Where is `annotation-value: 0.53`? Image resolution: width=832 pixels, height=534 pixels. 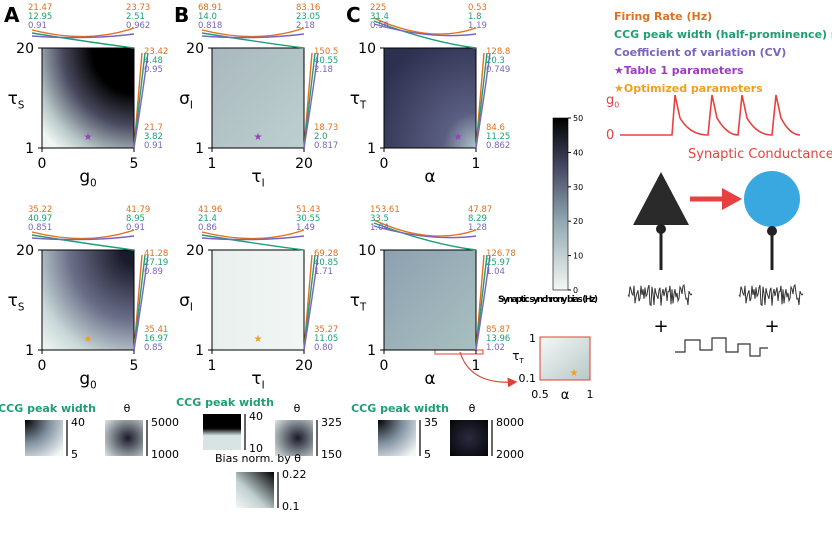
annotation-value: 0.53 is located at coordinates (477, 8).